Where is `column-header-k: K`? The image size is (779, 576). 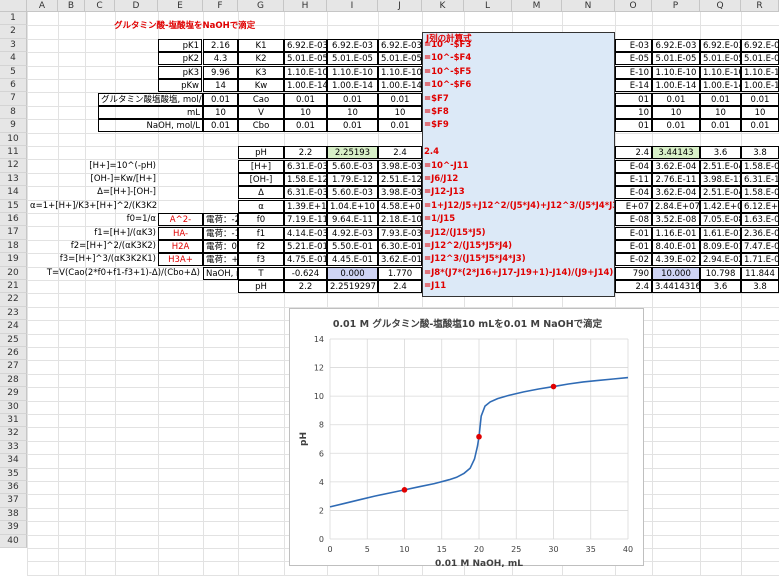
column-header-k: K is located at coordinates (443, 6).